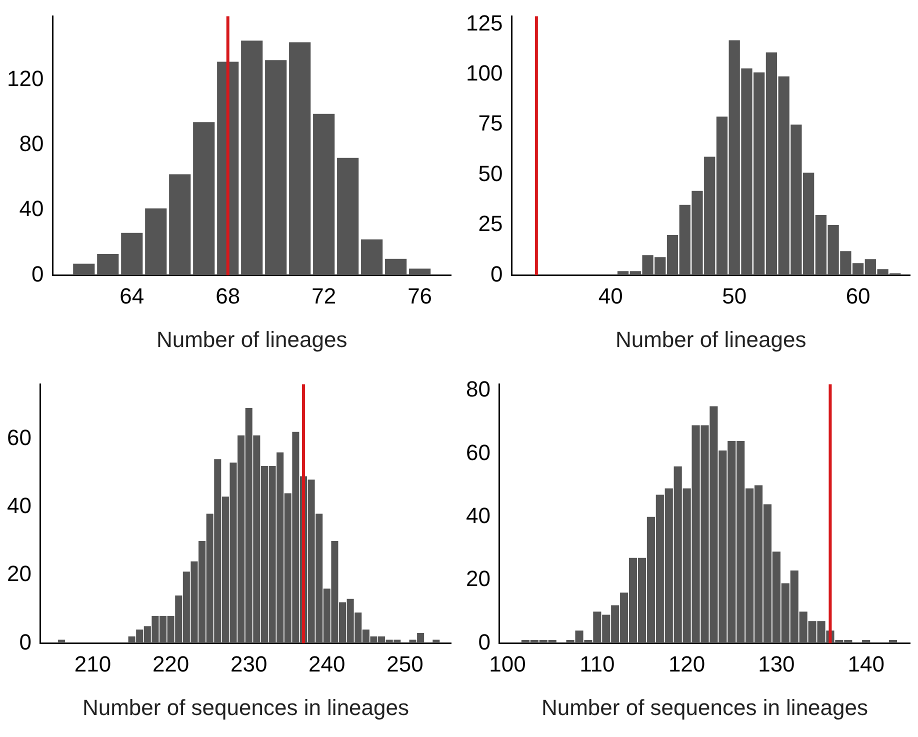  I want to click on x-tick-label: 250, so click(405, 663).